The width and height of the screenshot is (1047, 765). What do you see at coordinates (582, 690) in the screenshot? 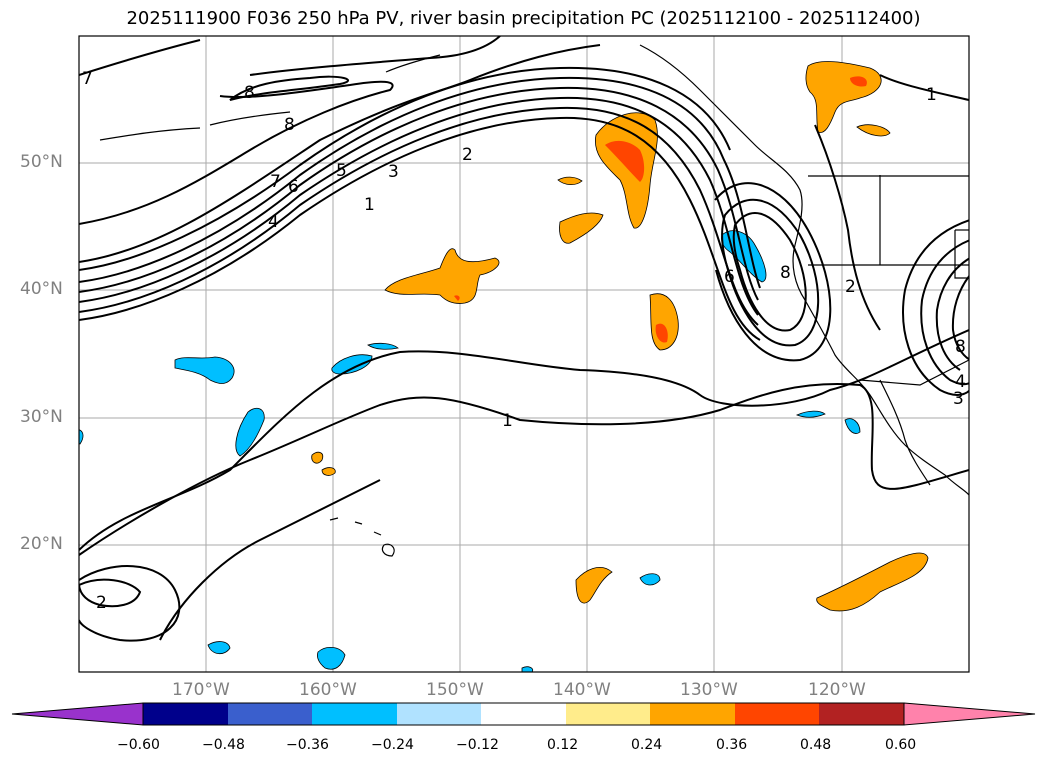
I see `lon-label: 140°W` at bounding box center [582, 690].